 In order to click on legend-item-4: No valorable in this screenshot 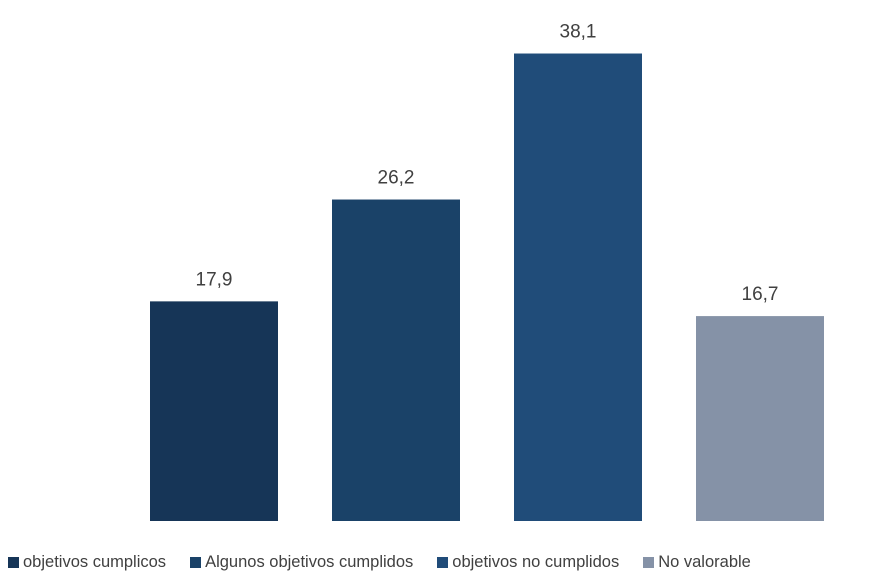, I will do `click(697, 562)`.